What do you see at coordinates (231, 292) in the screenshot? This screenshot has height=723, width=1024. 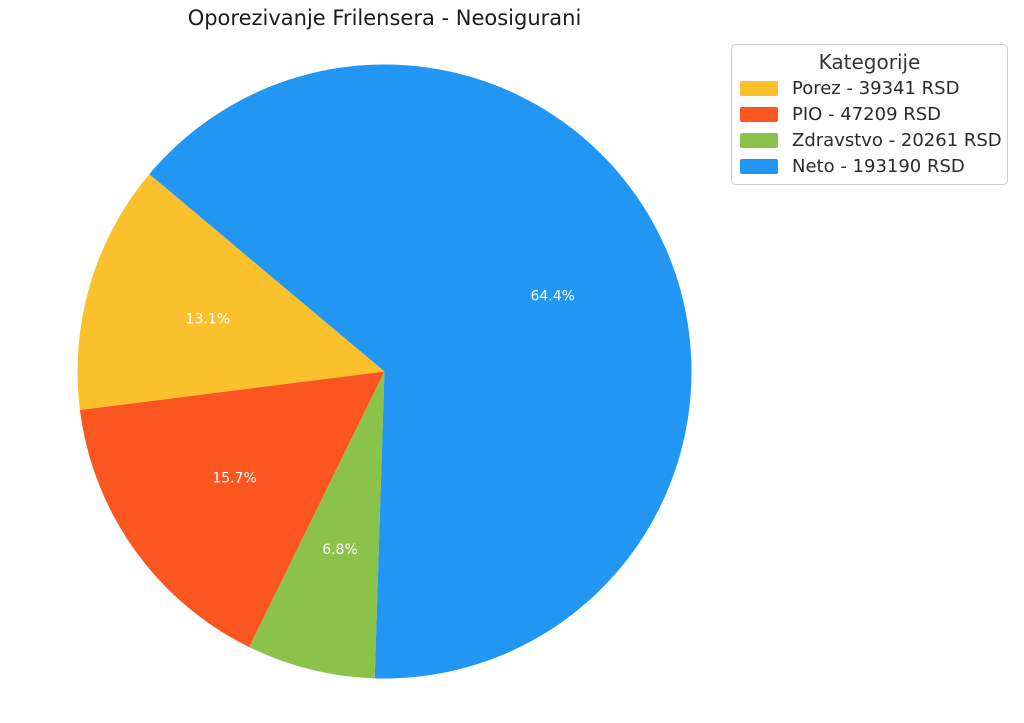 I see `pie-slice-porez` at bounding box center [231, 292].